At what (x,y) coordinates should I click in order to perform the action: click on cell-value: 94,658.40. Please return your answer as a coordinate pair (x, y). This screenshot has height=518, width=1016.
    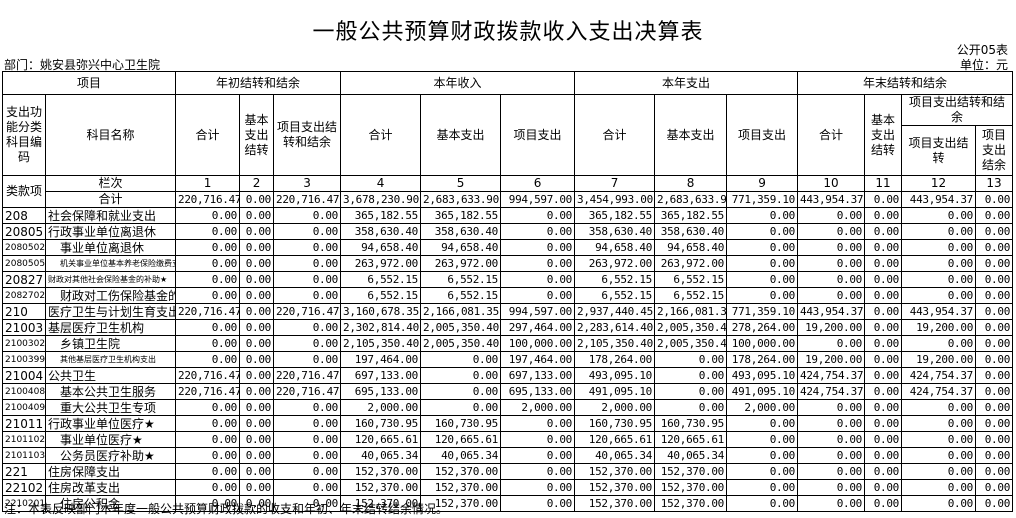
    Looking at the image, I should click on (381, 247).